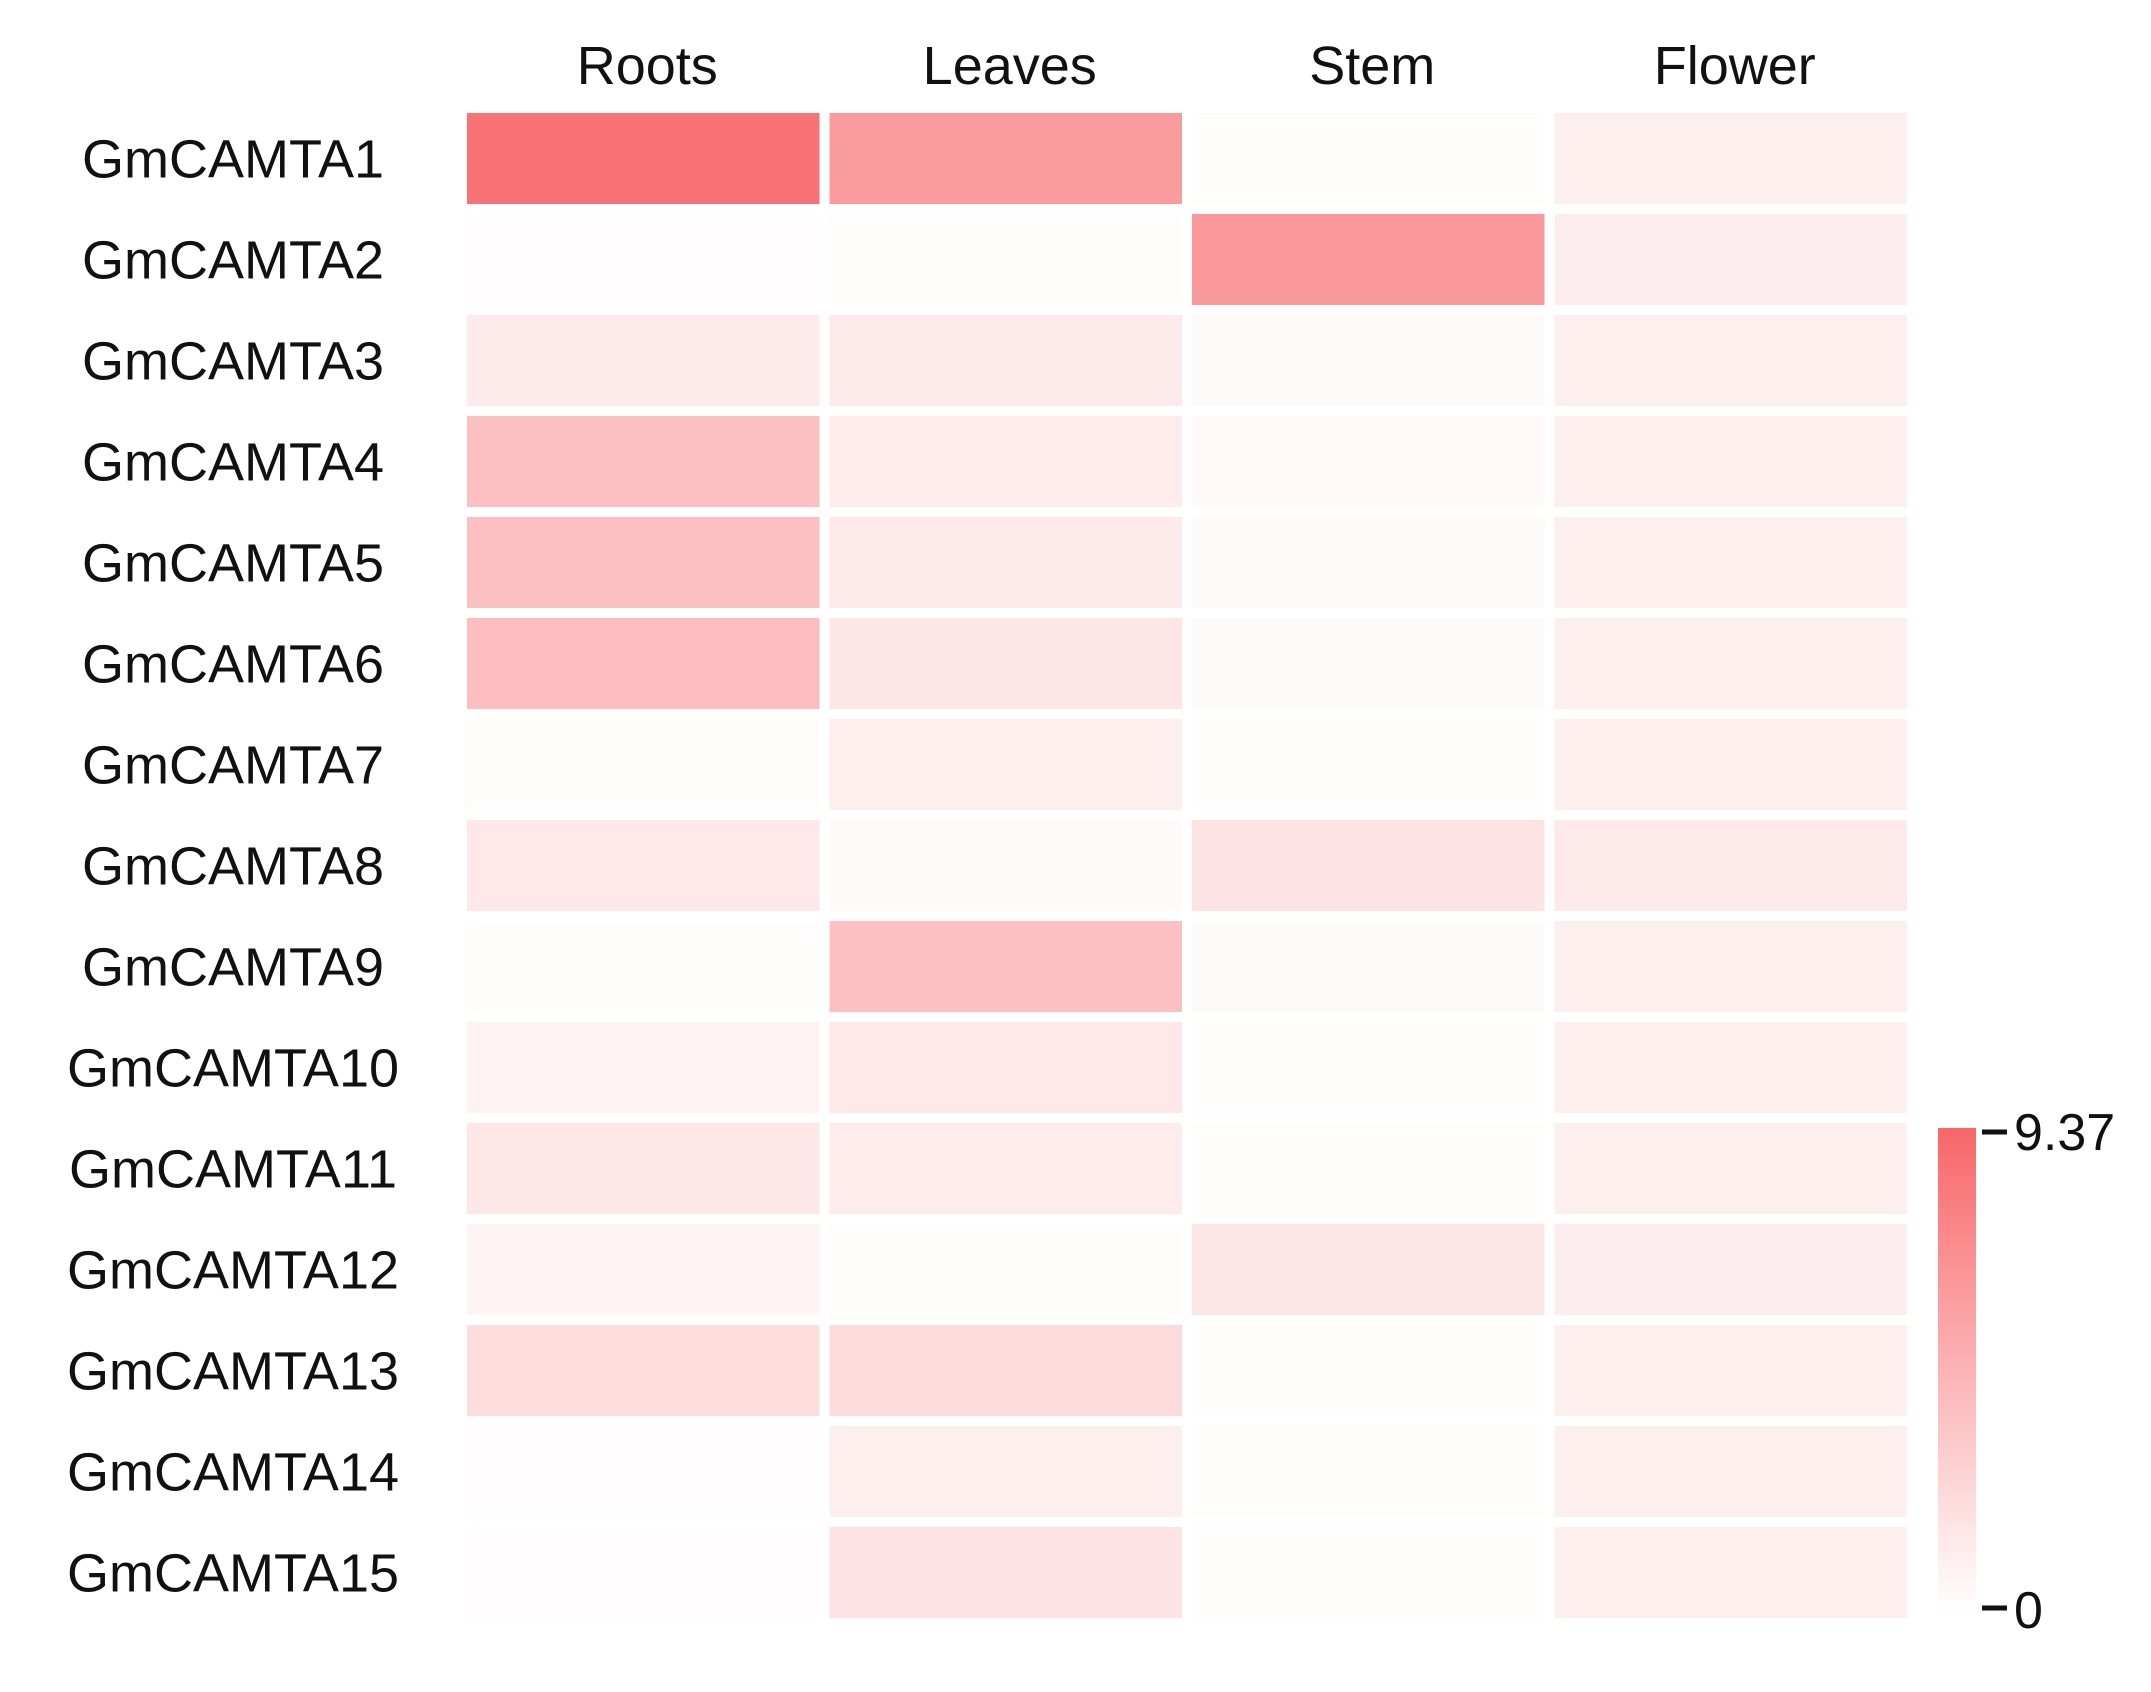 This screenshot has height=1692, width=2151. I want to click on heatmap-cell-GmCAMTA15-Roots, so click(643, 1572).